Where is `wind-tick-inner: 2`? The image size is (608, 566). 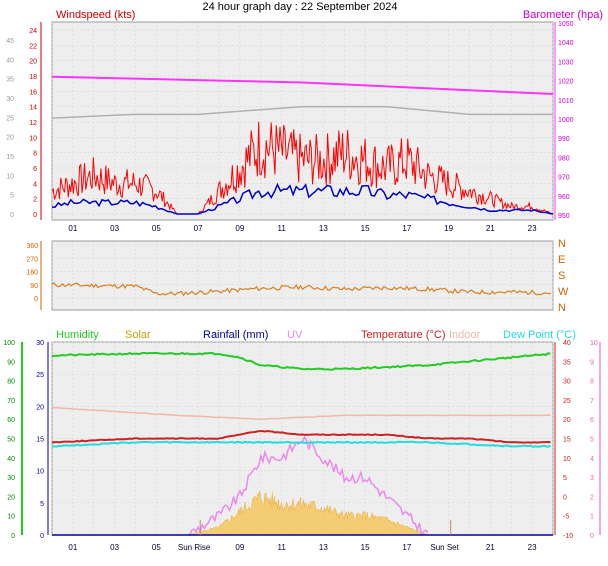
wind-tick-inner: 2 is located at coordinates (35, 200).